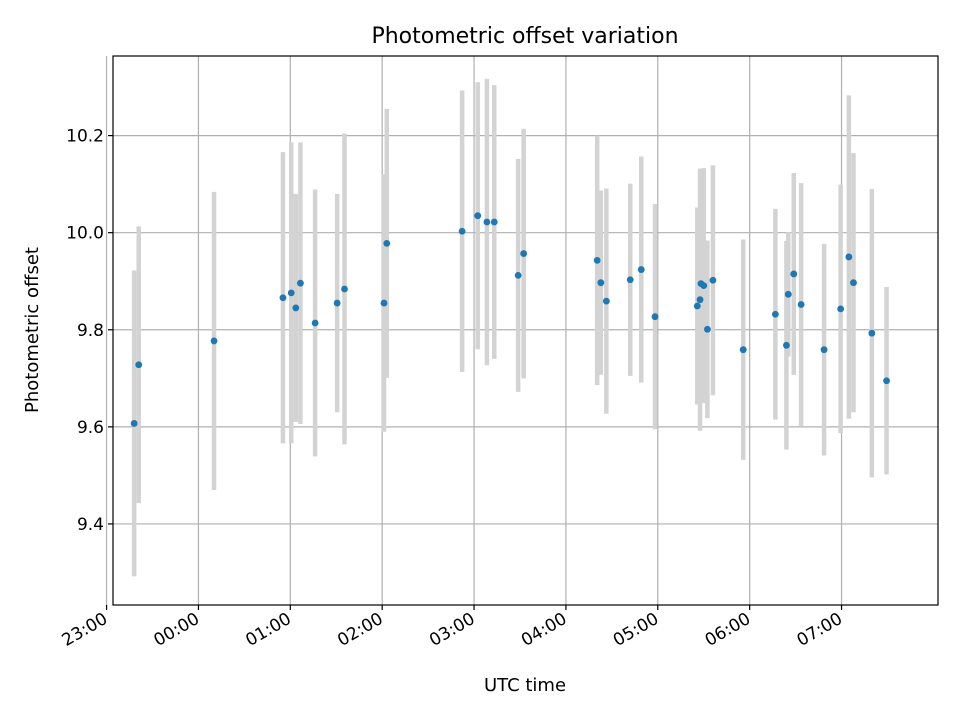 The height and width of the screenshot is (720, 960). I want to click on y-tick-label: 9.4, so click(90, 525).